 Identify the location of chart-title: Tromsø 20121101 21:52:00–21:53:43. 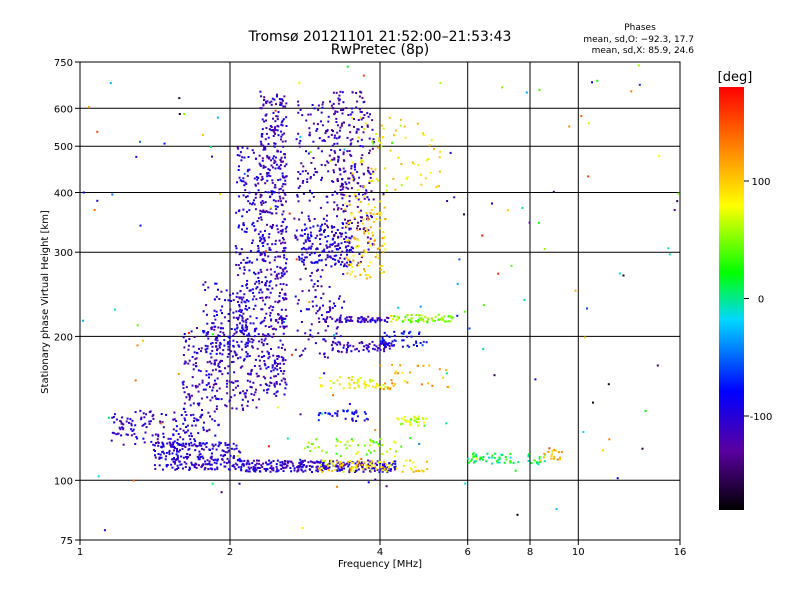
(380, 37).